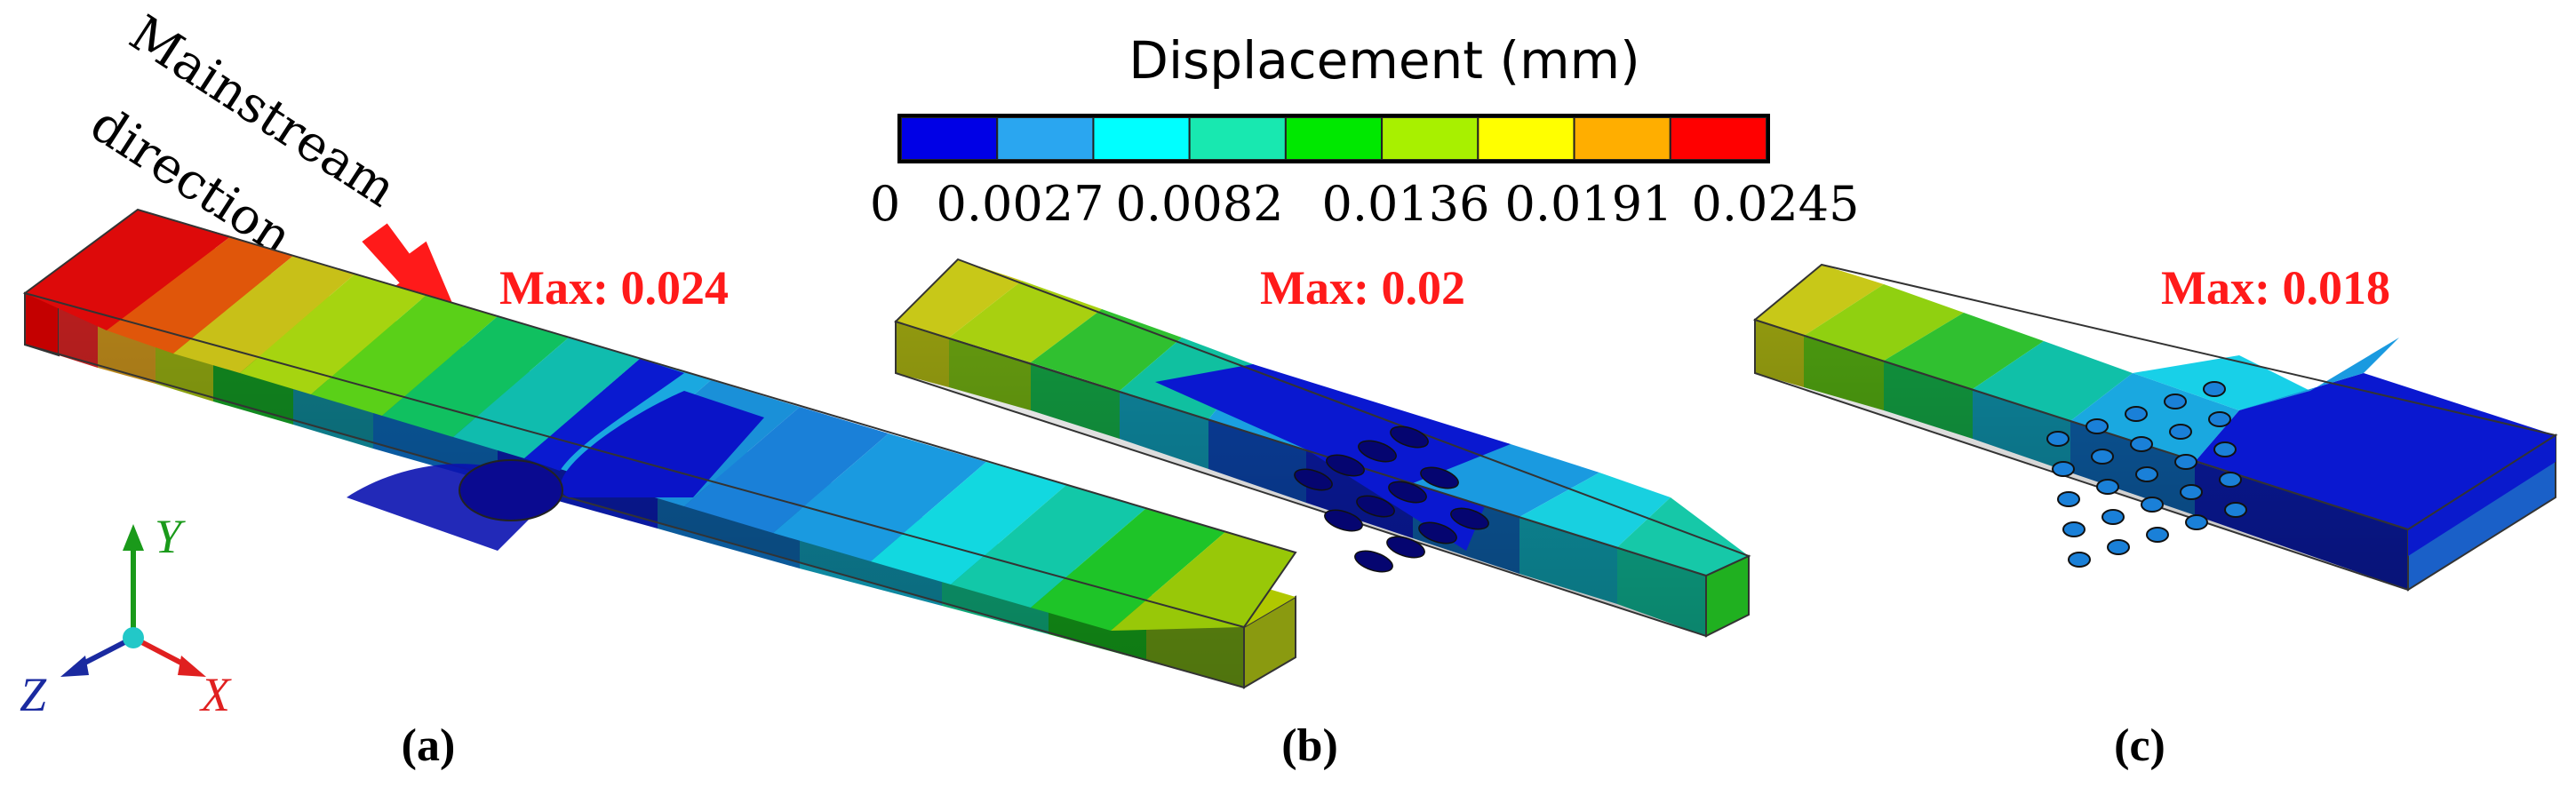 The image size is (2576, 795). I want to click on colorbar-tick-4: 0.0191, so click(1589, 204).